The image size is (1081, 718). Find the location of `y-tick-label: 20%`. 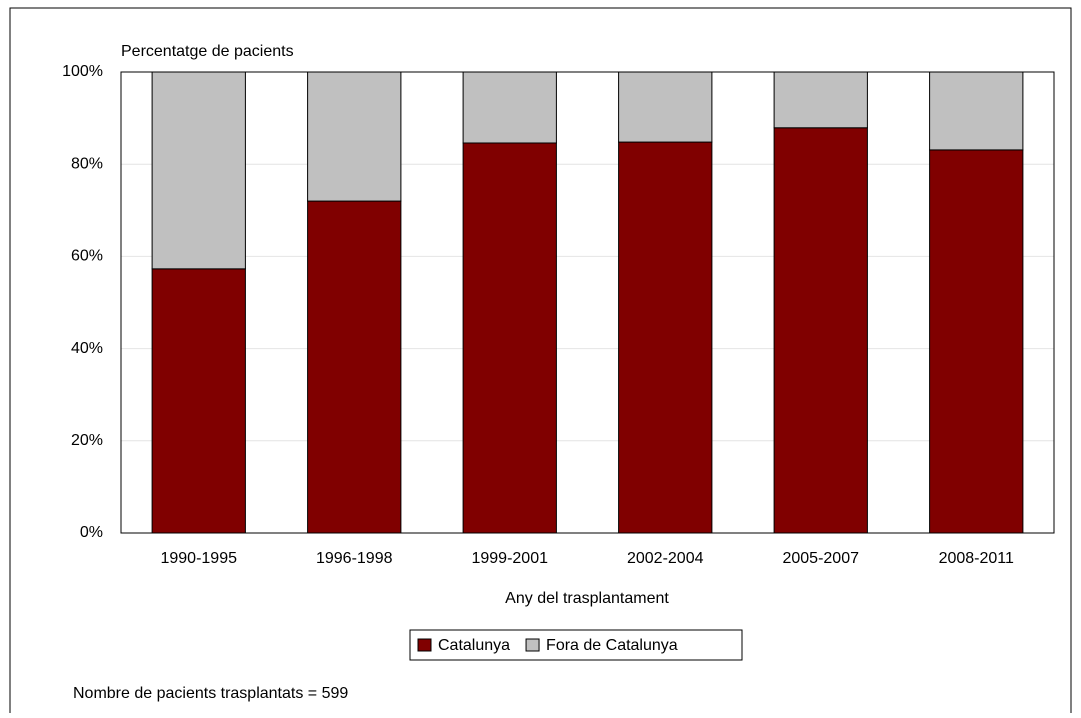

y-tick-label: 20% is located at coordinates (87, 440).